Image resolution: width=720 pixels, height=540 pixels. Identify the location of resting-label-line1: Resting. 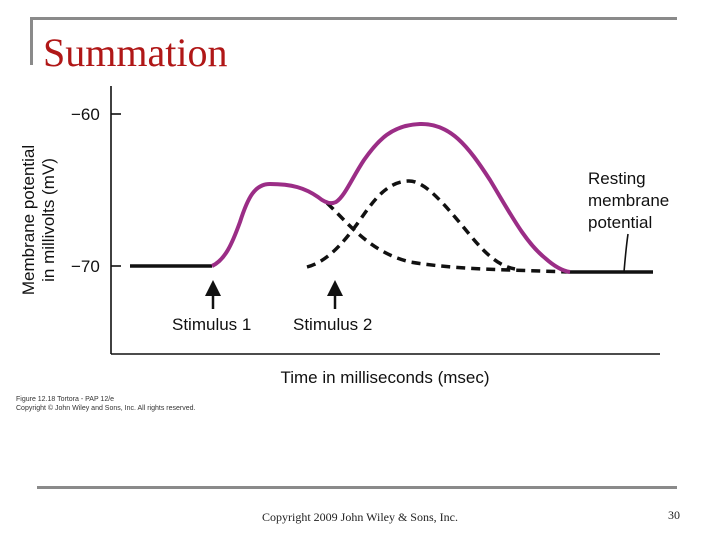
(617, 178).